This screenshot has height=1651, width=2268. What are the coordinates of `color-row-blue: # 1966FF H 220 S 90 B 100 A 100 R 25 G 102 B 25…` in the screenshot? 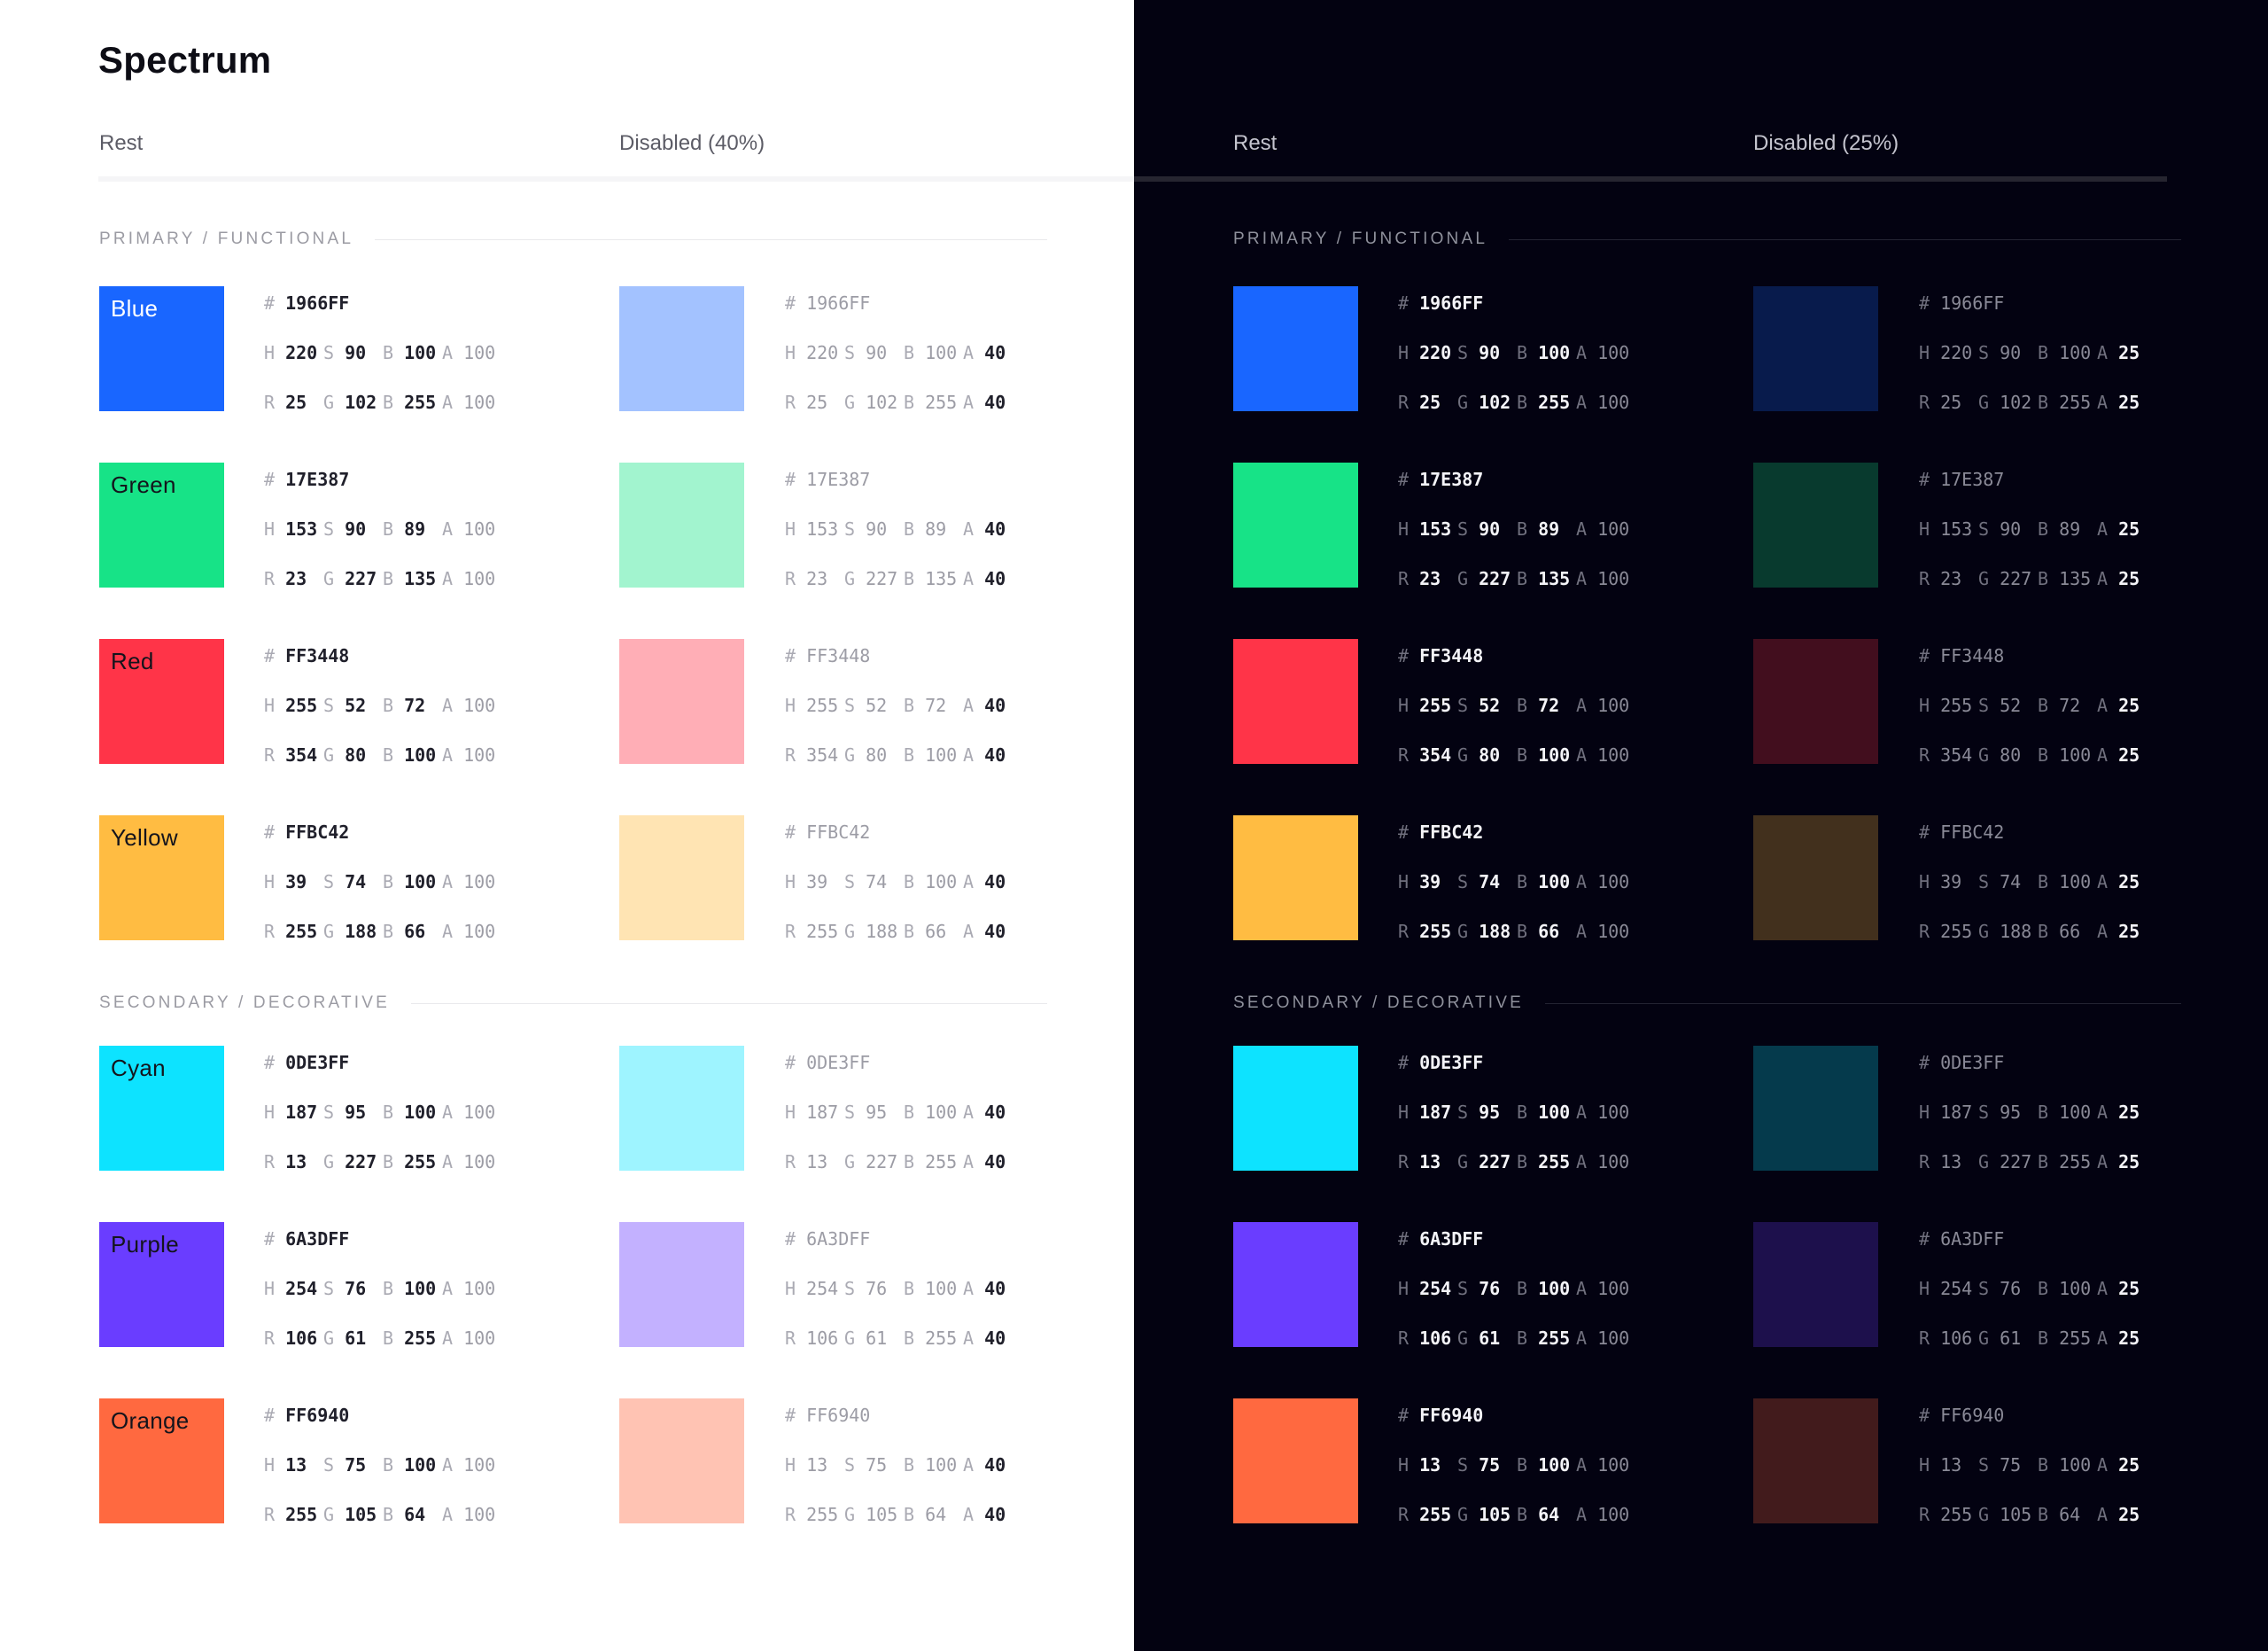 It's located at (1750, 349).